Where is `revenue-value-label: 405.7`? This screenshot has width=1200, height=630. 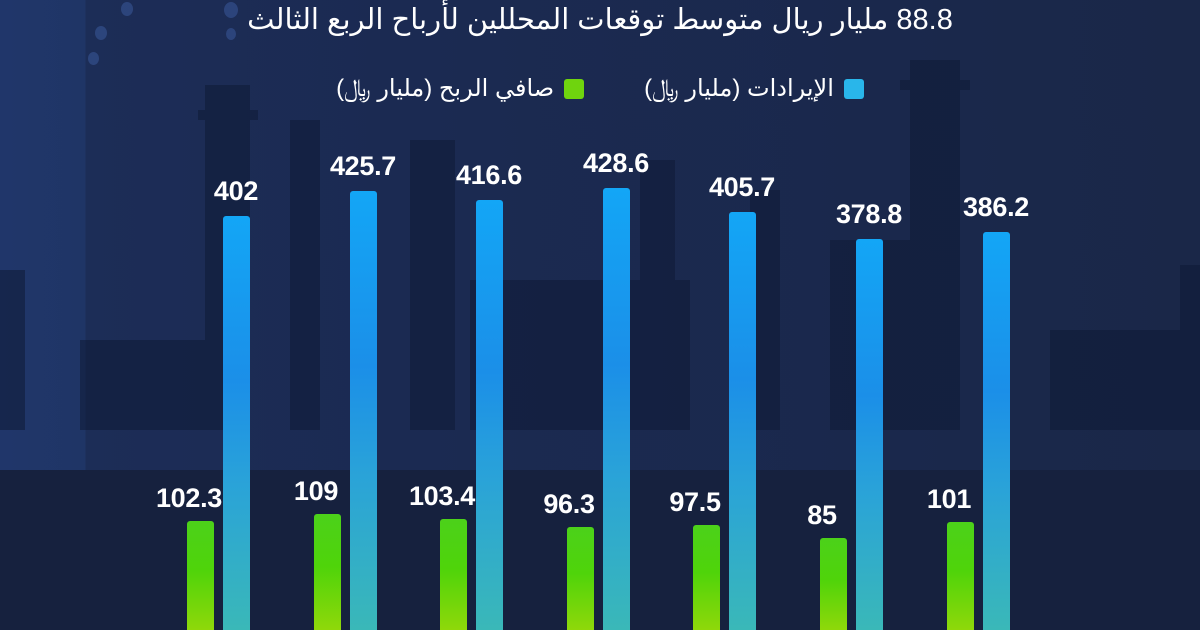
revenue-value-label: 405.7 is located at coordinates (742, 186).